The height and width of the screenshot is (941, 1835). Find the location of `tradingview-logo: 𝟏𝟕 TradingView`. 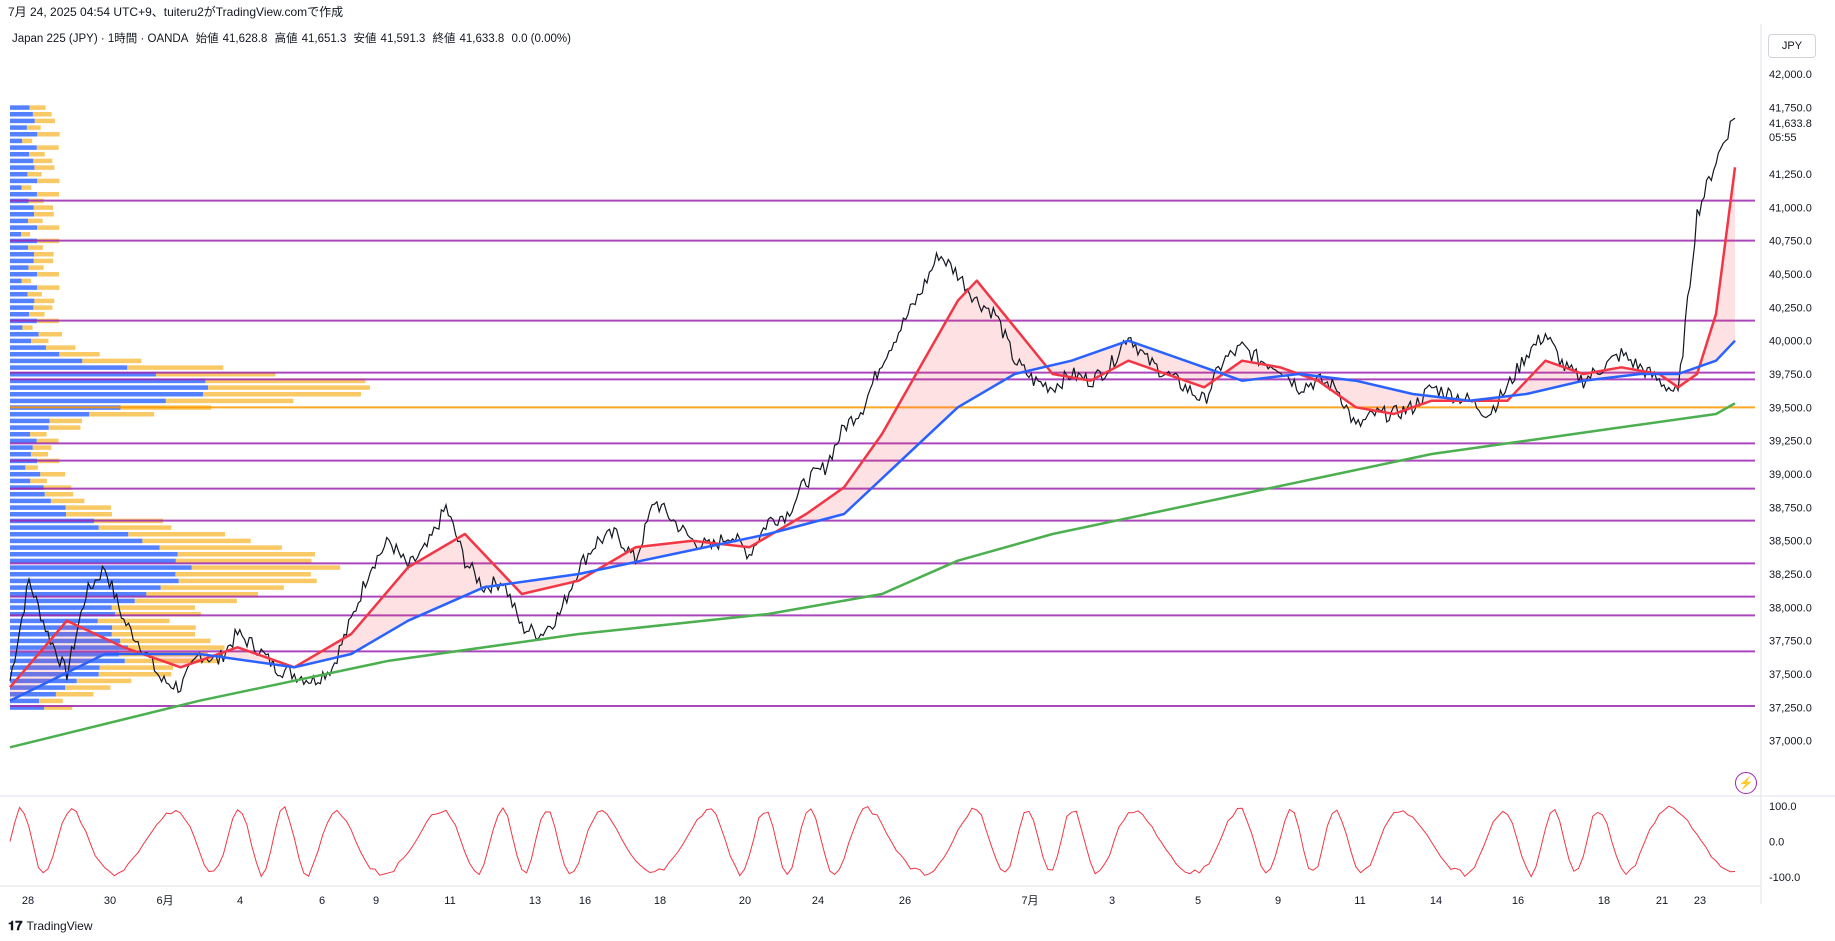

tradingview-logo: 𝟏𝟕 TradingView is located at coordinates (50, 926).